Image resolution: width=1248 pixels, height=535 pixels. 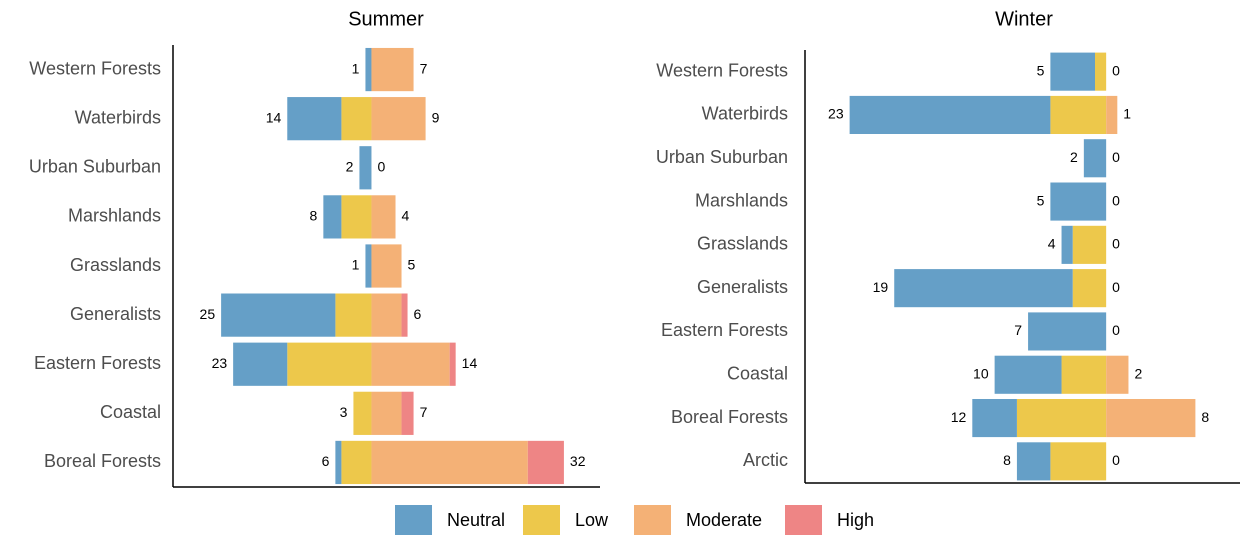 What do you see at coordinates (220, 363) in the screenshot?
I see `data-label: 23` at bounding box center [220, 363].